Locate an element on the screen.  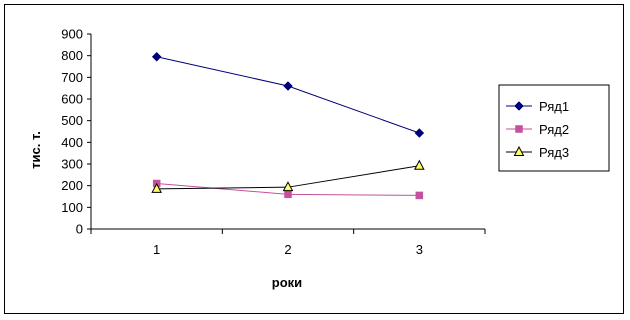
y-tick-label: 0 is located at coordinates (79, 229).